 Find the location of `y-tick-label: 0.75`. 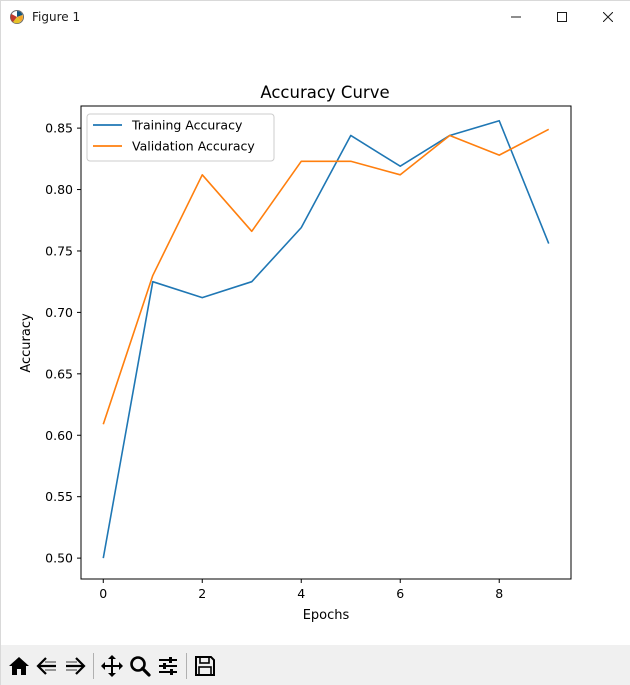

y-tick-label: 0.75 is located at coordinates (59, 250).